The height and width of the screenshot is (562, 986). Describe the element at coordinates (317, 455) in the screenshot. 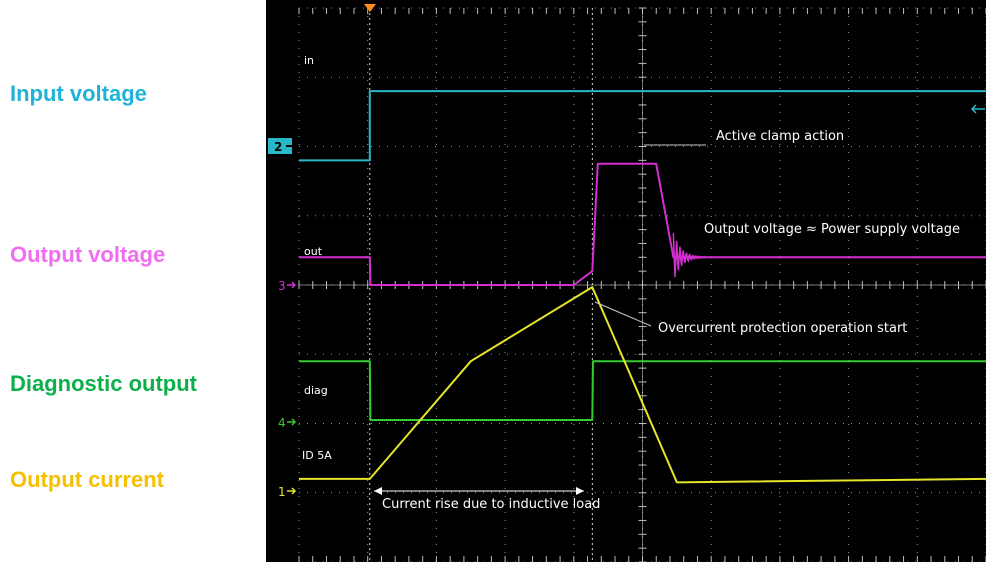

I see `trace-label-current: ID 5A` at that location.